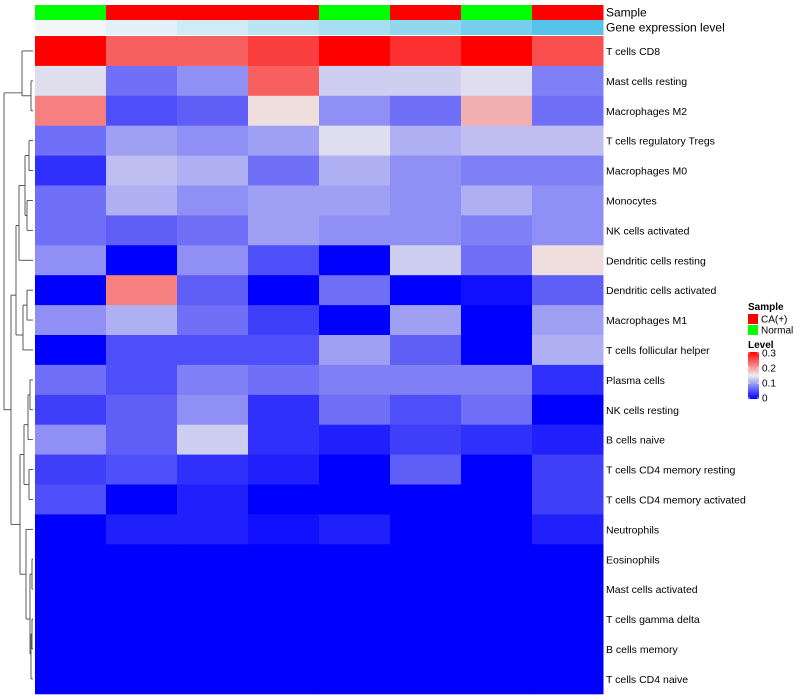  Describe the element at coordinates (753, 375) in the screenshot. I see `legend-color-bar` at that location.